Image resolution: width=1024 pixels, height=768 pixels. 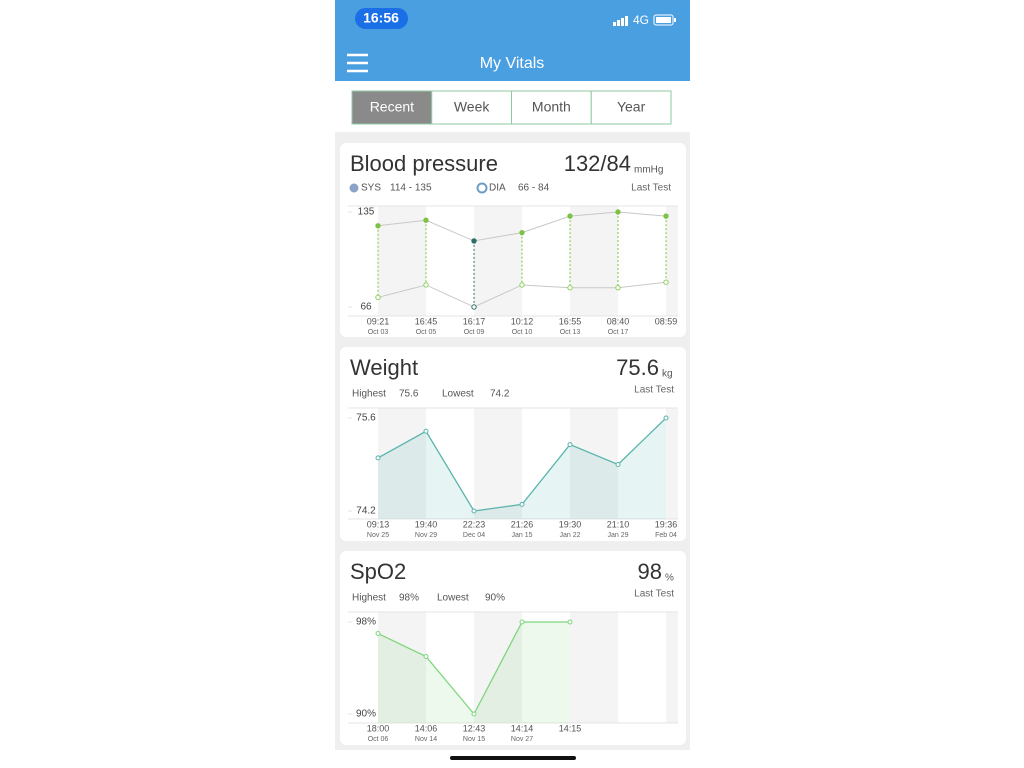 I want to click on tab-label: Recent, so click(x=392, y=107).